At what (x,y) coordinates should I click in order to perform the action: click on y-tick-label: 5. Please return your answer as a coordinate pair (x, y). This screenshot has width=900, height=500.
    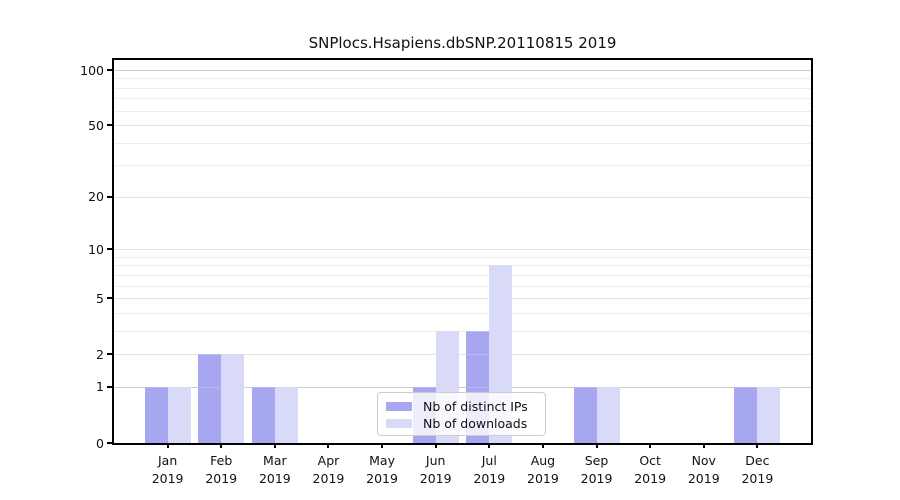
    Looking at the image, I should click on (100, 298).